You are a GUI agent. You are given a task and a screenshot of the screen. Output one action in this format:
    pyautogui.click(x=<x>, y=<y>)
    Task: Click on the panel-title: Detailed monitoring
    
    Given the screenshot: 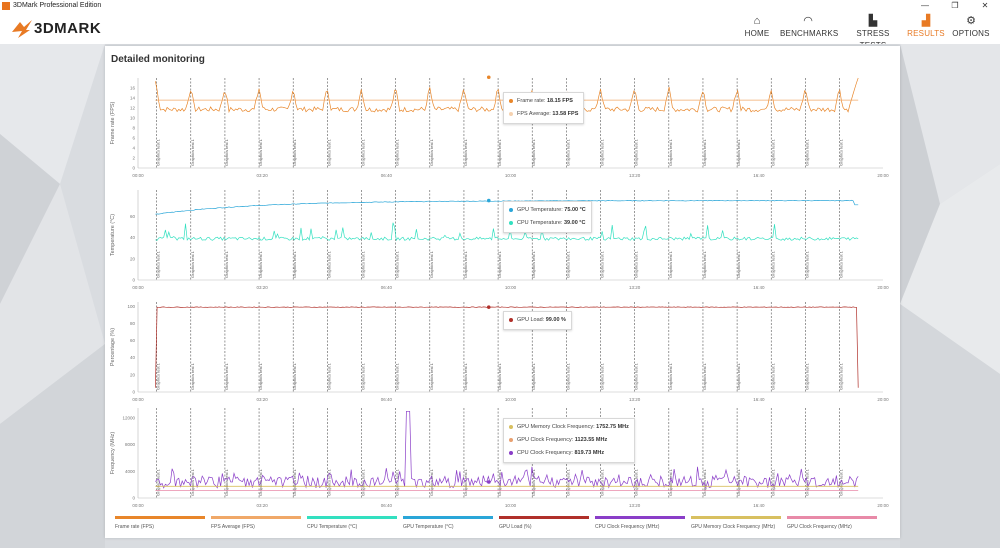 What is the action you would take?
    pyautogui.click(x=158, y=59)
    